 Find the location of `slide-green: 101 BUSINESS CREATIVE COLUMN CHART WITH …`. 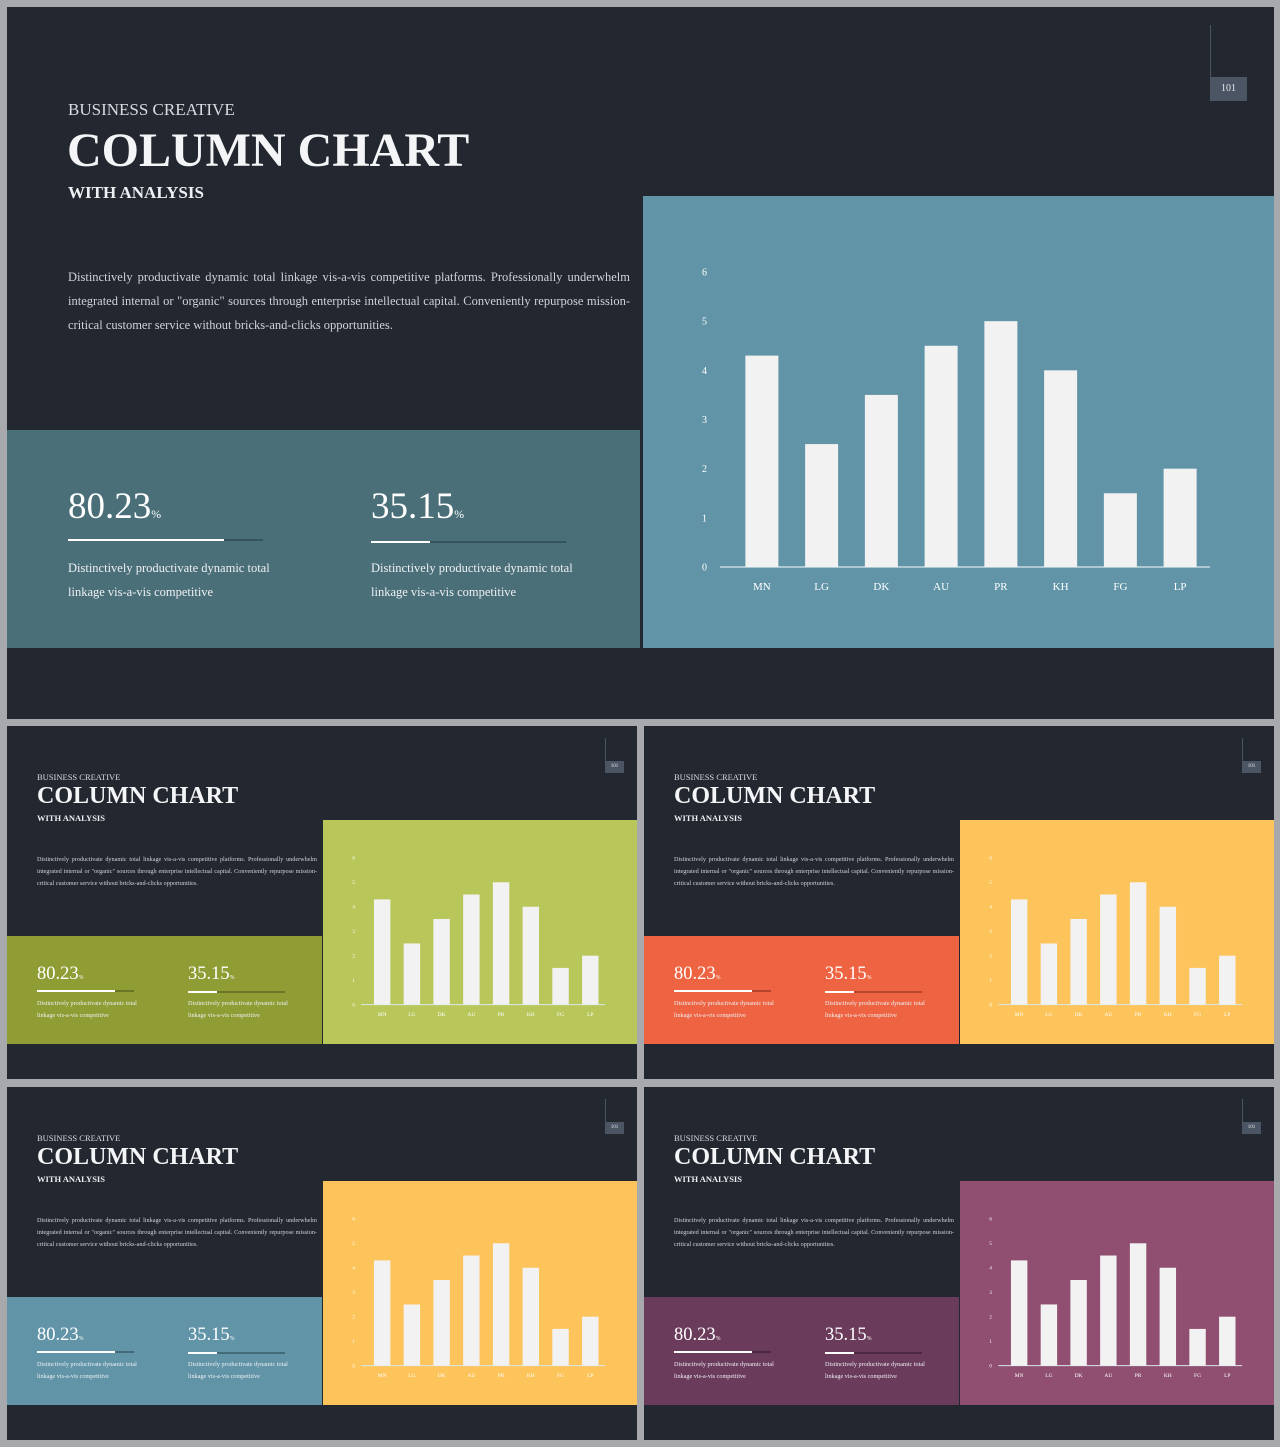

slide-green: 101 BUSINESS CREATIVE COLUMN CHART WITH … is located at coordinates (322, 902).